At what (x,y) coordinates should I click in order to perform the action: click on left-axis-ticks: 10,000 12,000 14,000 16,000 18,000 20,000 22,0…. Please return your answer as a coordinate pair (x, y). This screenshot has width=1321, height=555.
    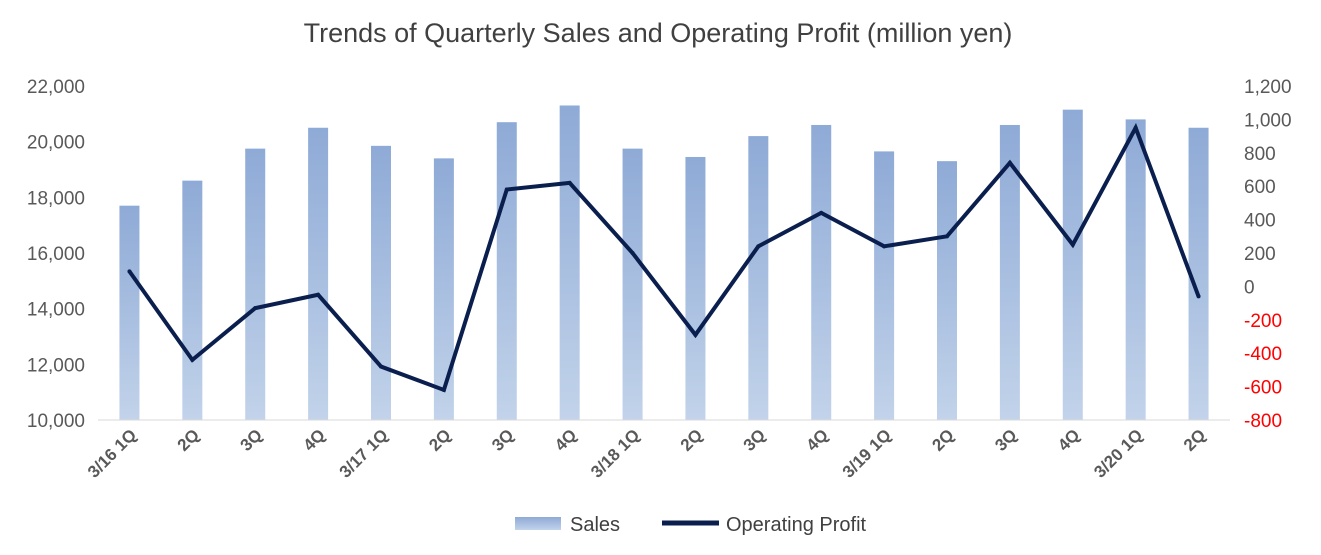
    Looking at the image, I should click on (56, 254).